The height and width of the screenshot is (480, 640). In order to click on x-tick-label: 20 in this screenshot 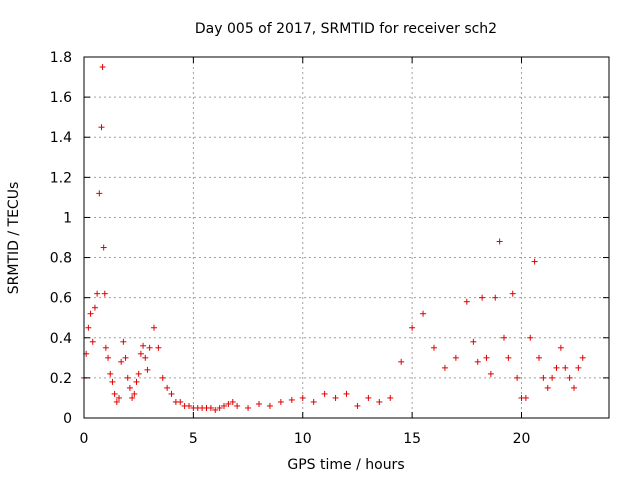, I will do `click(522, 439)`.